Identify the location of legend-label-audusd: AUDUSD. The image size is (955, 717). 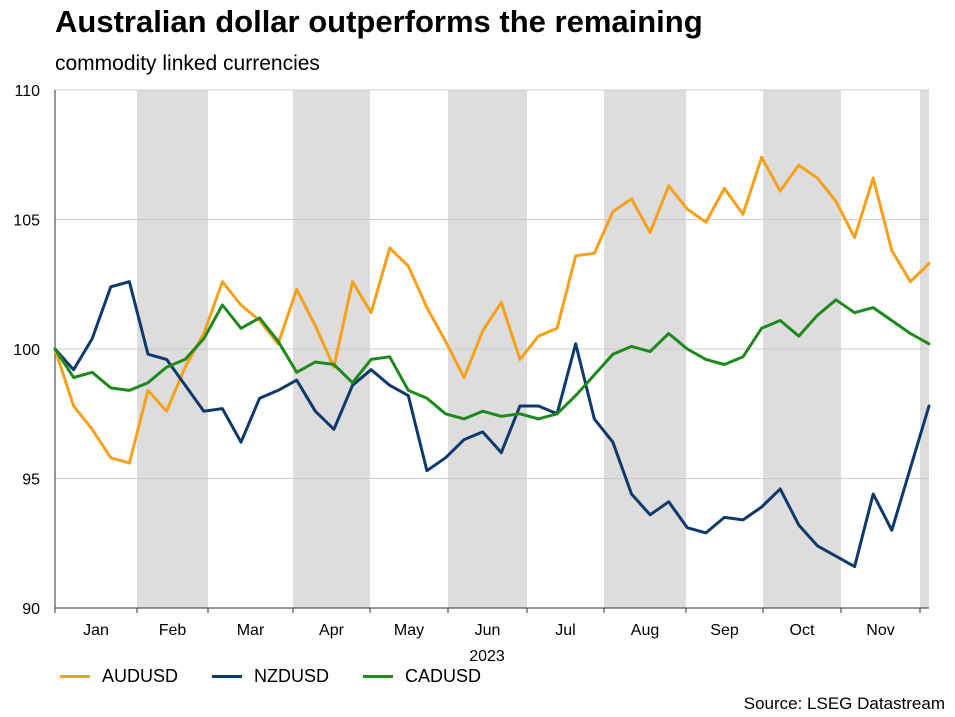
(140, 676).